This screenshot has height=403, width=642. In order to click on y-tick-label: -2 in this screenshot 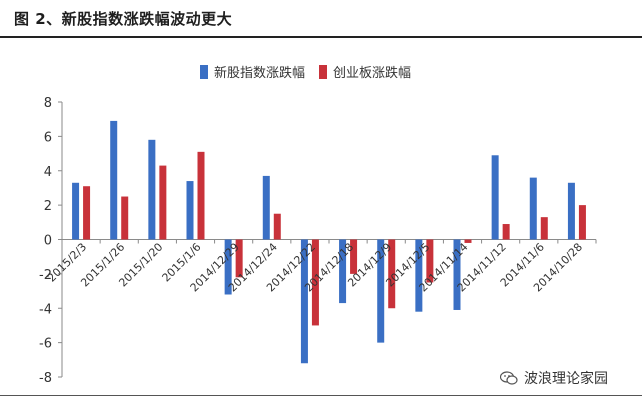, I will do `click(45, 275)`.